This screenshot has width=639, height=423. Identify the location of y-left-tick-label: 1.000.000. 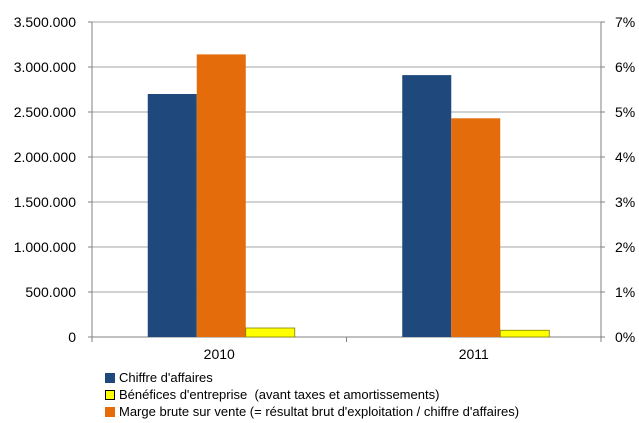
(45, 247).